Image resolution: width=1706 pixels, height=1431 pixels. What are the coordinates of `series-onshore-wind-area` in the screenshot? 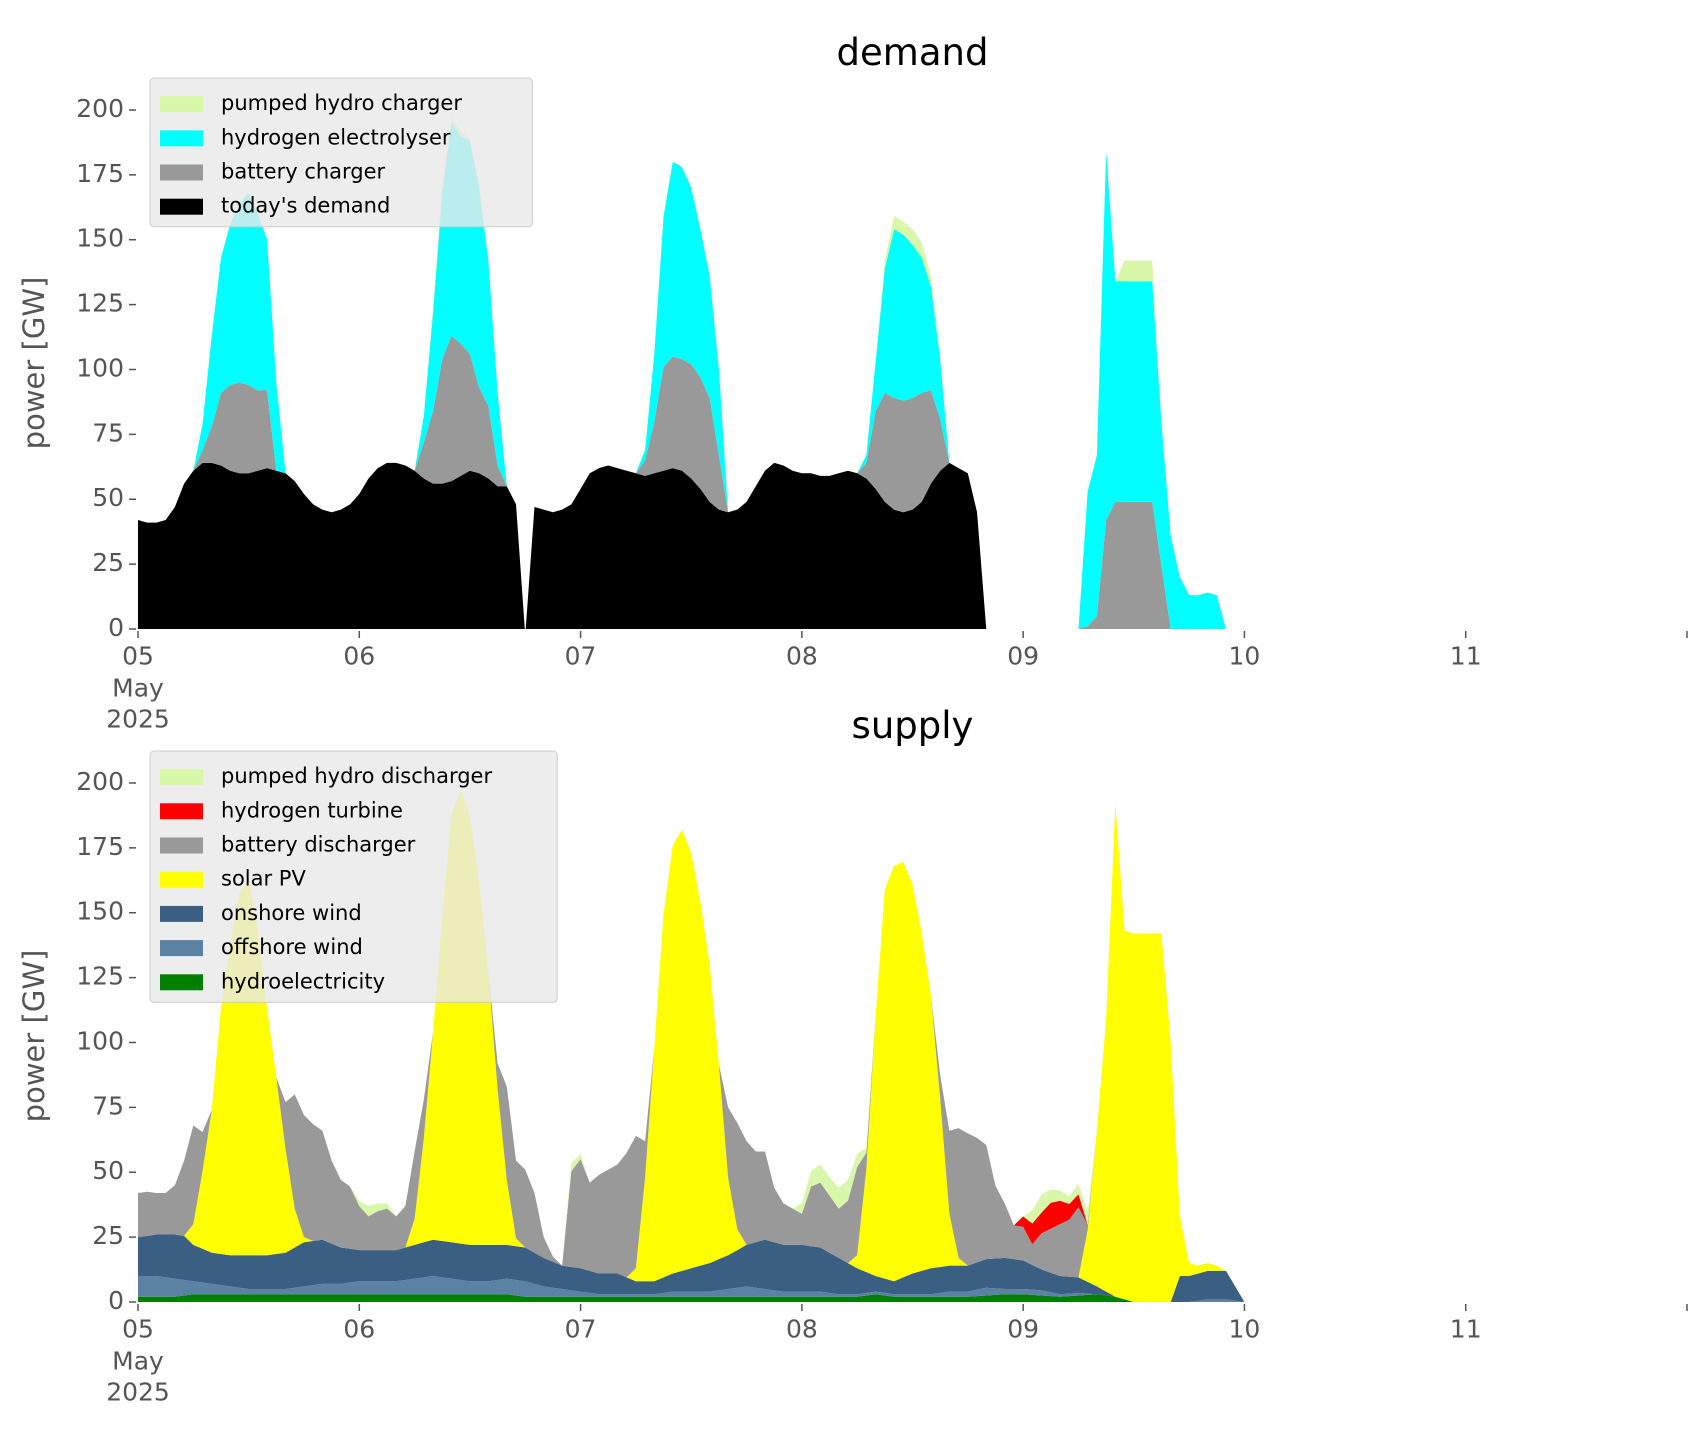 It's located at (691, 1268).